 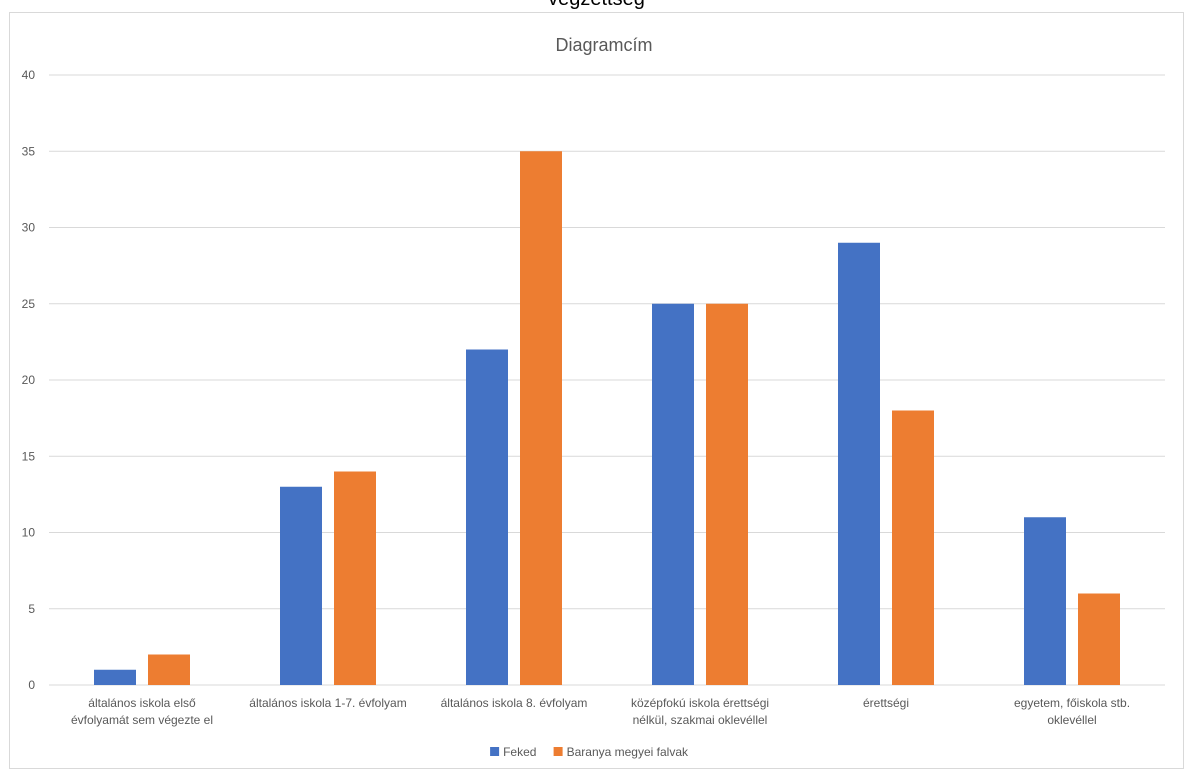 What do you see at coordinates (29, 151) in the screenshot?
I see `y-tick-label: 35` at bounding box center [29, 151].